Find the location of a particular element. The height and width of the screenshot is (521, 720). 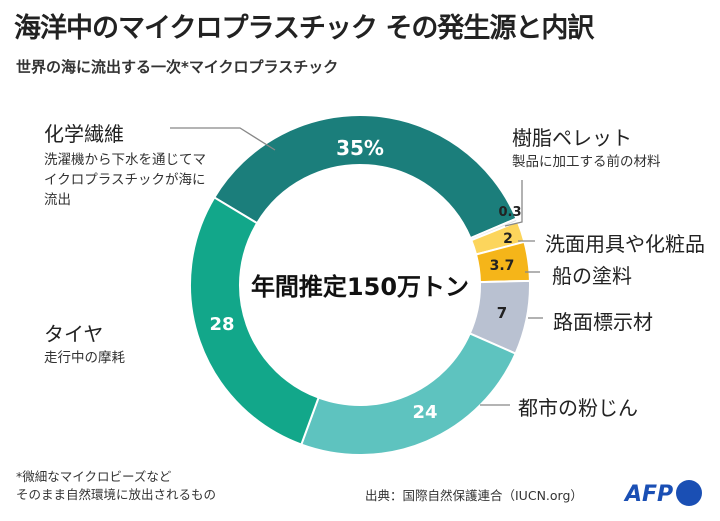

legend-note-fiber: 洗濯機から下水を通じてマイクロプラスチックが海に流出 is located at coordinates (125, 180).